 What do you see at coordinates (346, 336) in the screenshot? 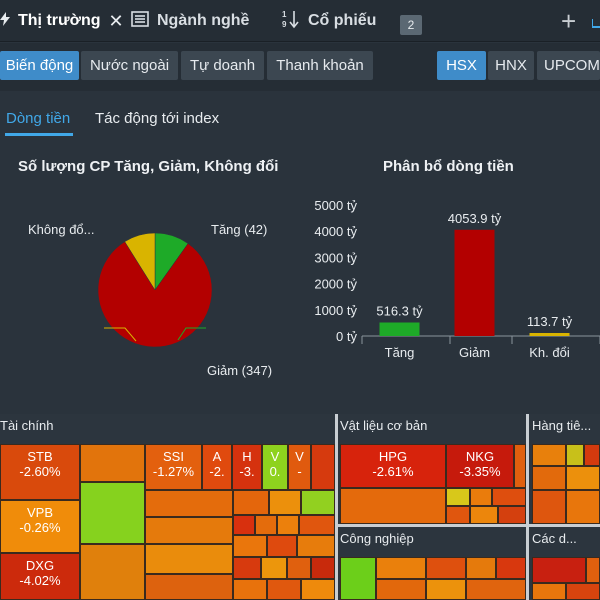
I see `y-tick-label: 0 tỷ` at bounding box center [346, 336].